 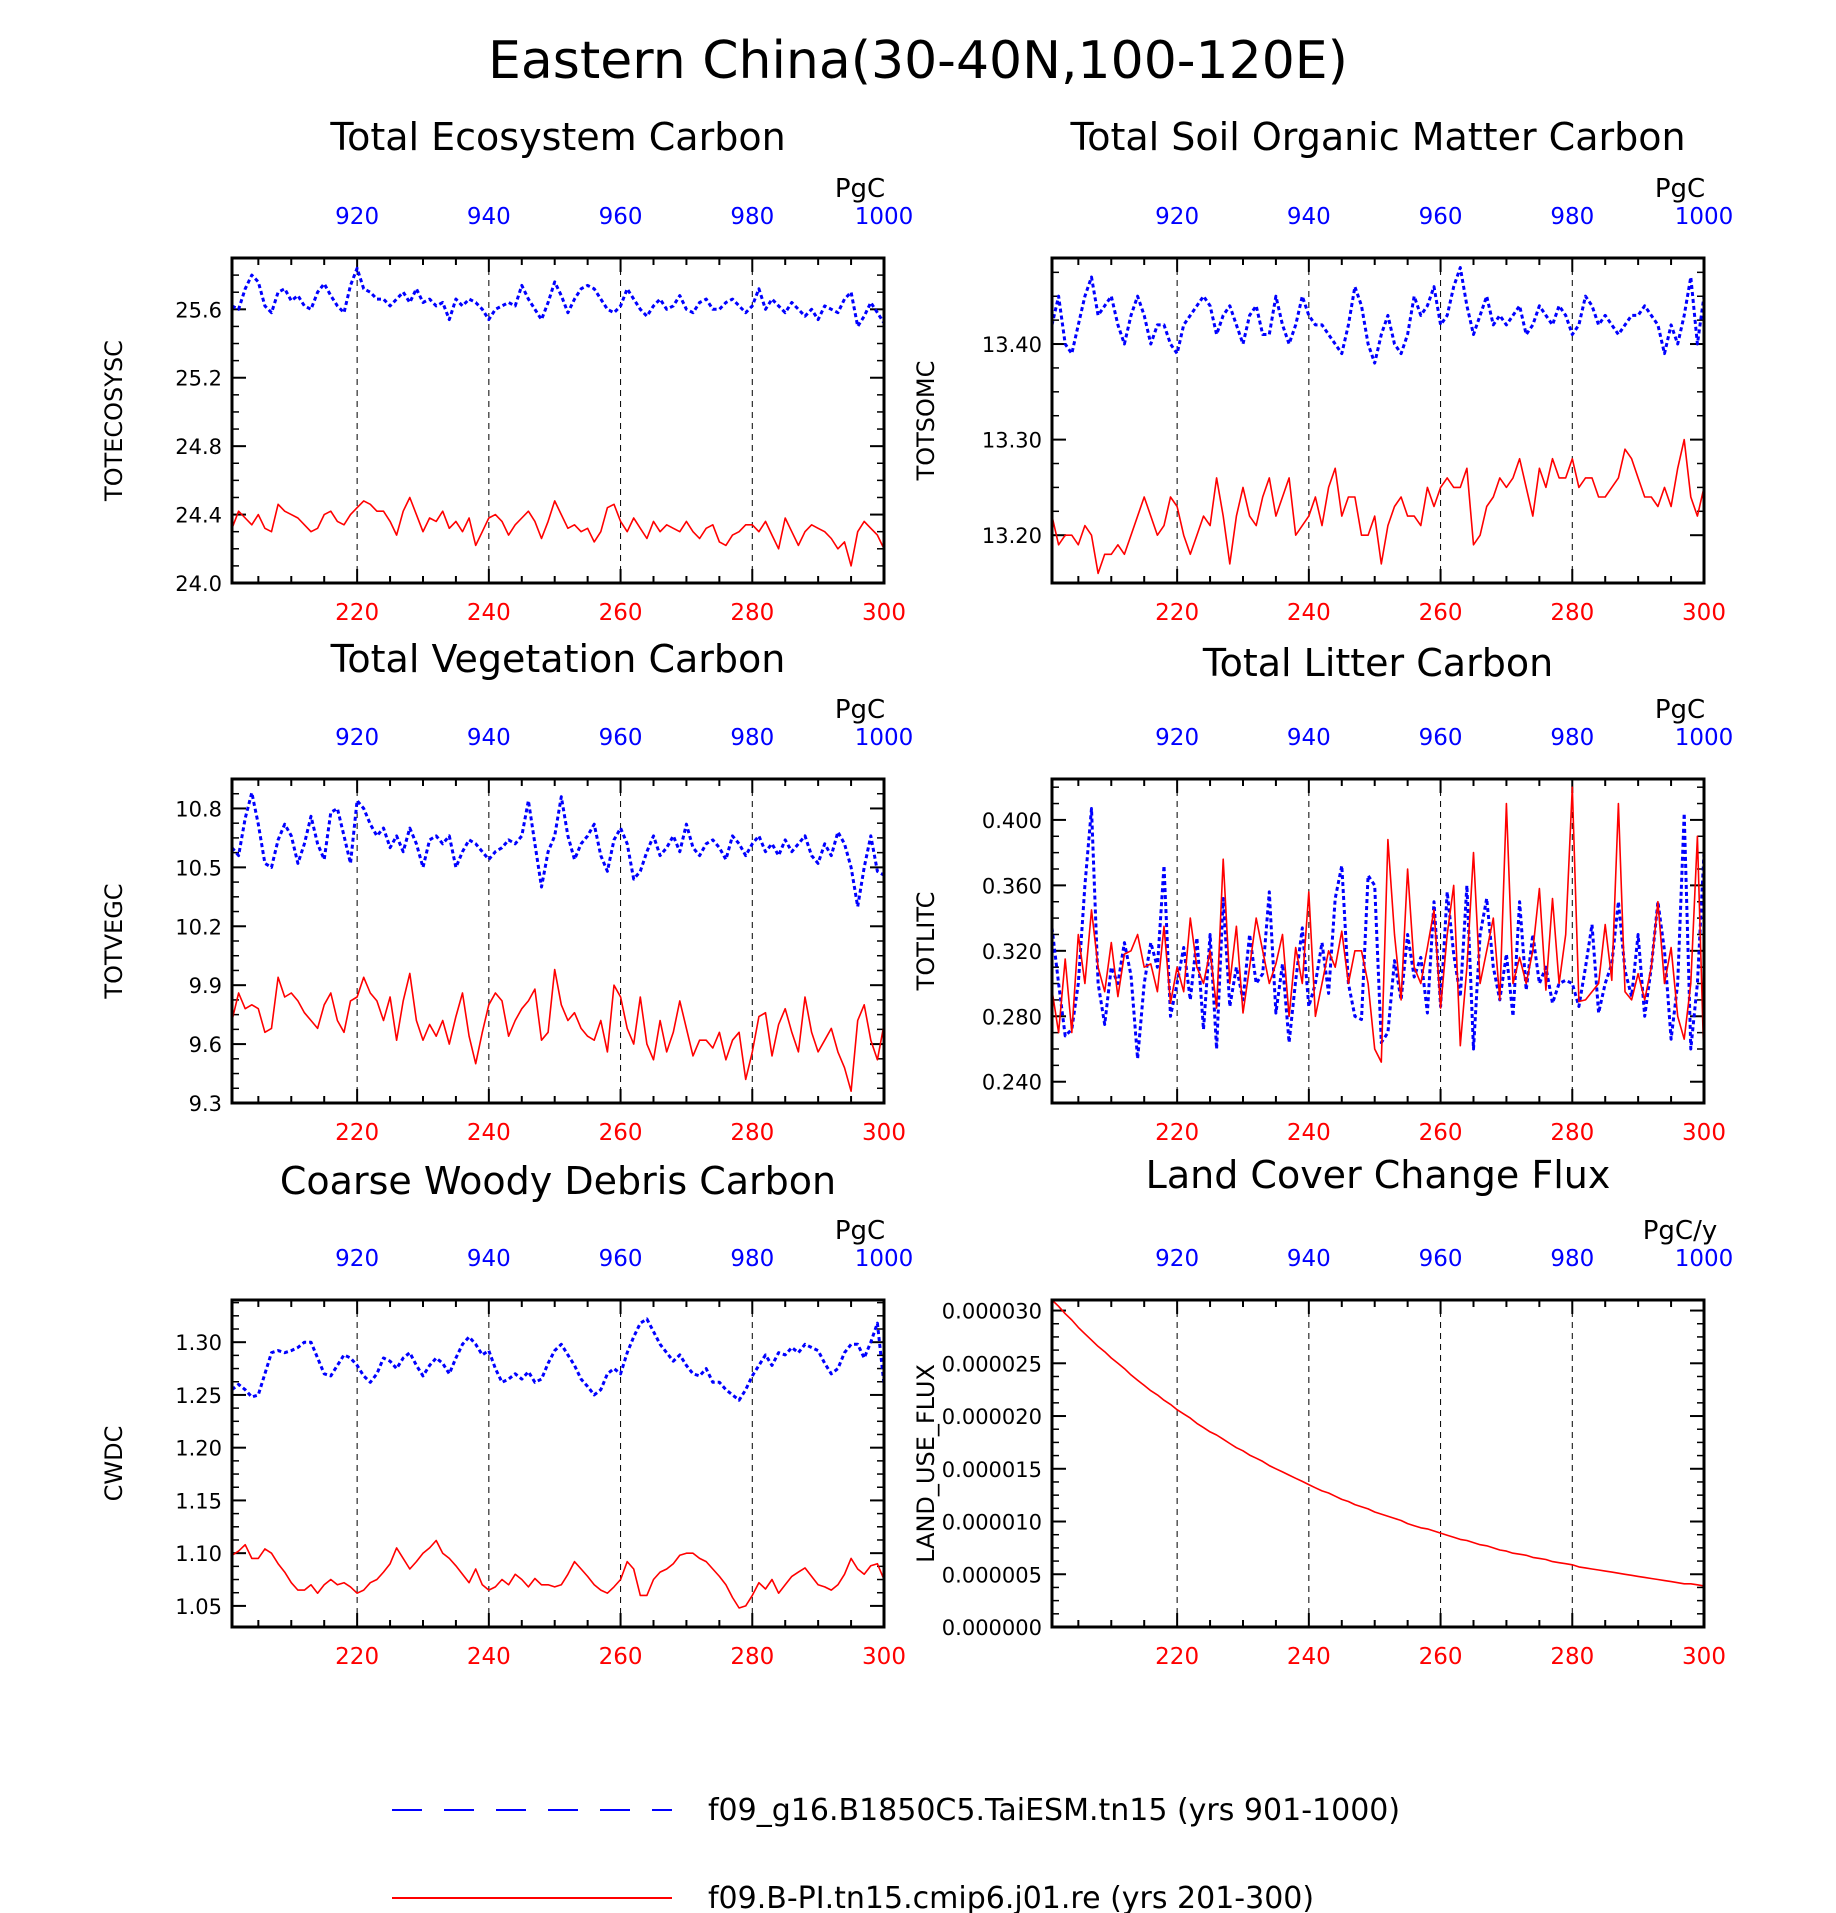 What do you see at coordinates (114, 1464) in the screenshot?
I see `y-axis-label: CWDC` at bounding box center [114, 1464].